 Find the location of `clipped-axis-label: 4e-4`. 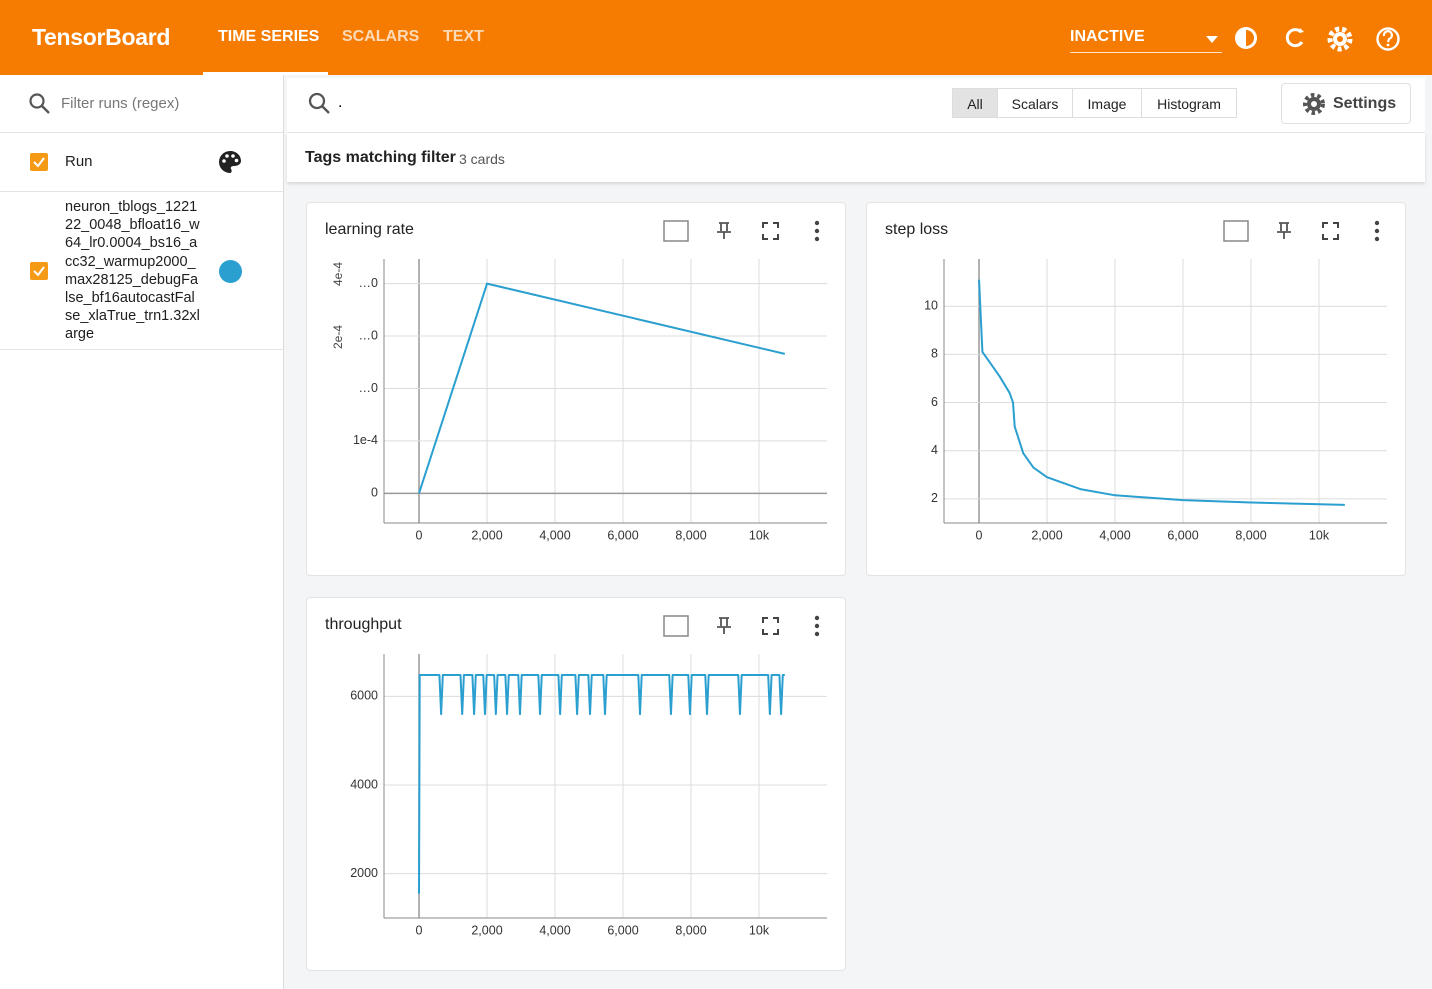

clipped-axis-label: 4e-4 is located at coordinates (338, 274).